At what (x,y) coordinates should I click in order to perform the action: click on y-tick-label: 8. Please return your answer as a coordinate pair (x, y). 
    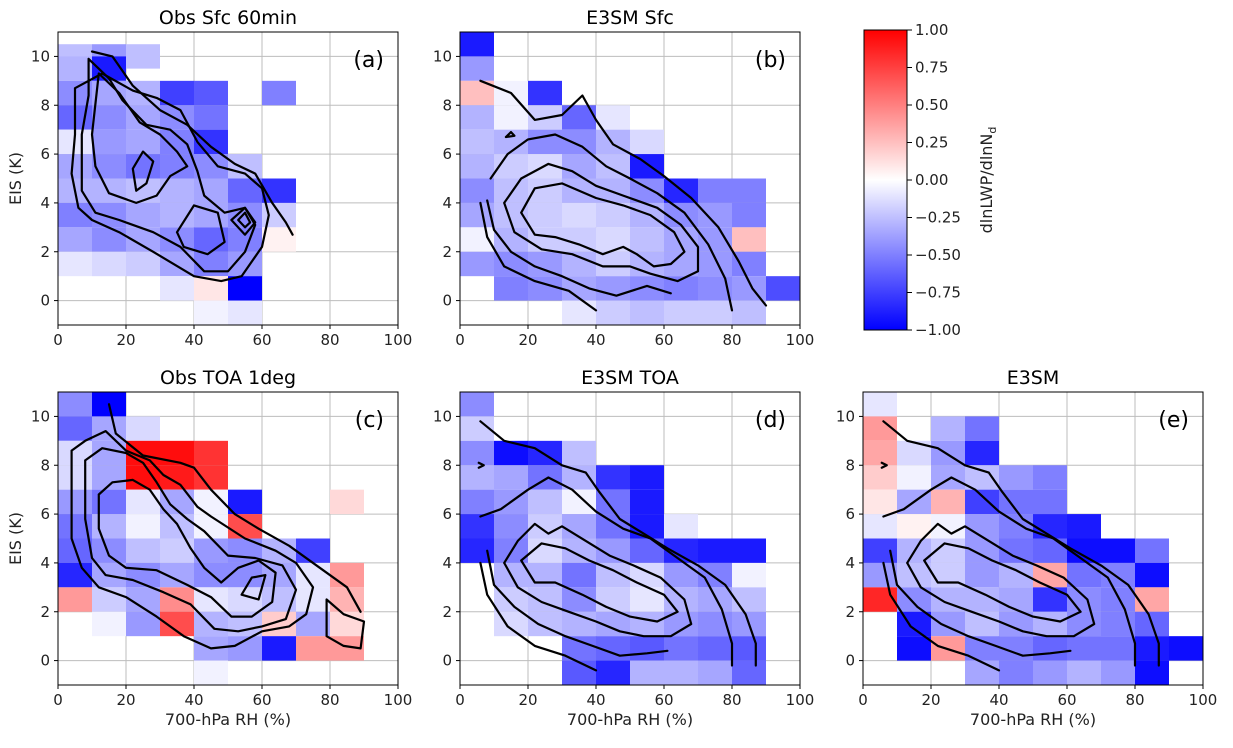
    Looking at the image, I should click on (45, 105).